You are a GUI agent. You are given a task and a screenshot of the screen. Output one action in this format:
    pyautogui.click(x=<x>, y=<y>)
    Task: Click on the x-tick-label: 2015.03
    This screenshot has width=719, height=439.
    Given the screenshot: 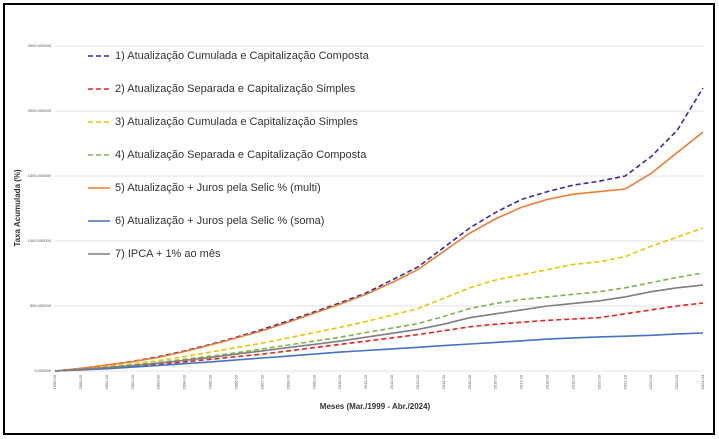 What is the action you would take?
    pyautogui.click(x=469, y=381)
    